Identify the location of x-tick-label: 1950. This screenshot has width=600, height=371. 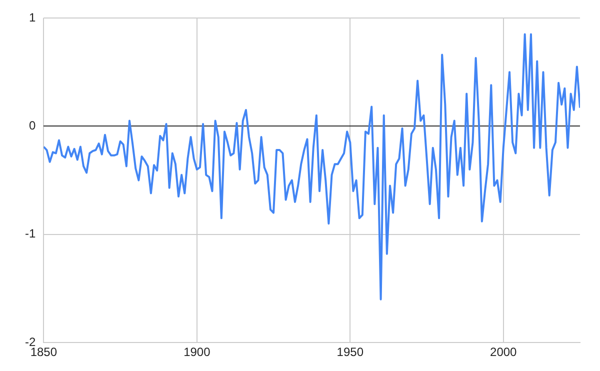
(350, 352).